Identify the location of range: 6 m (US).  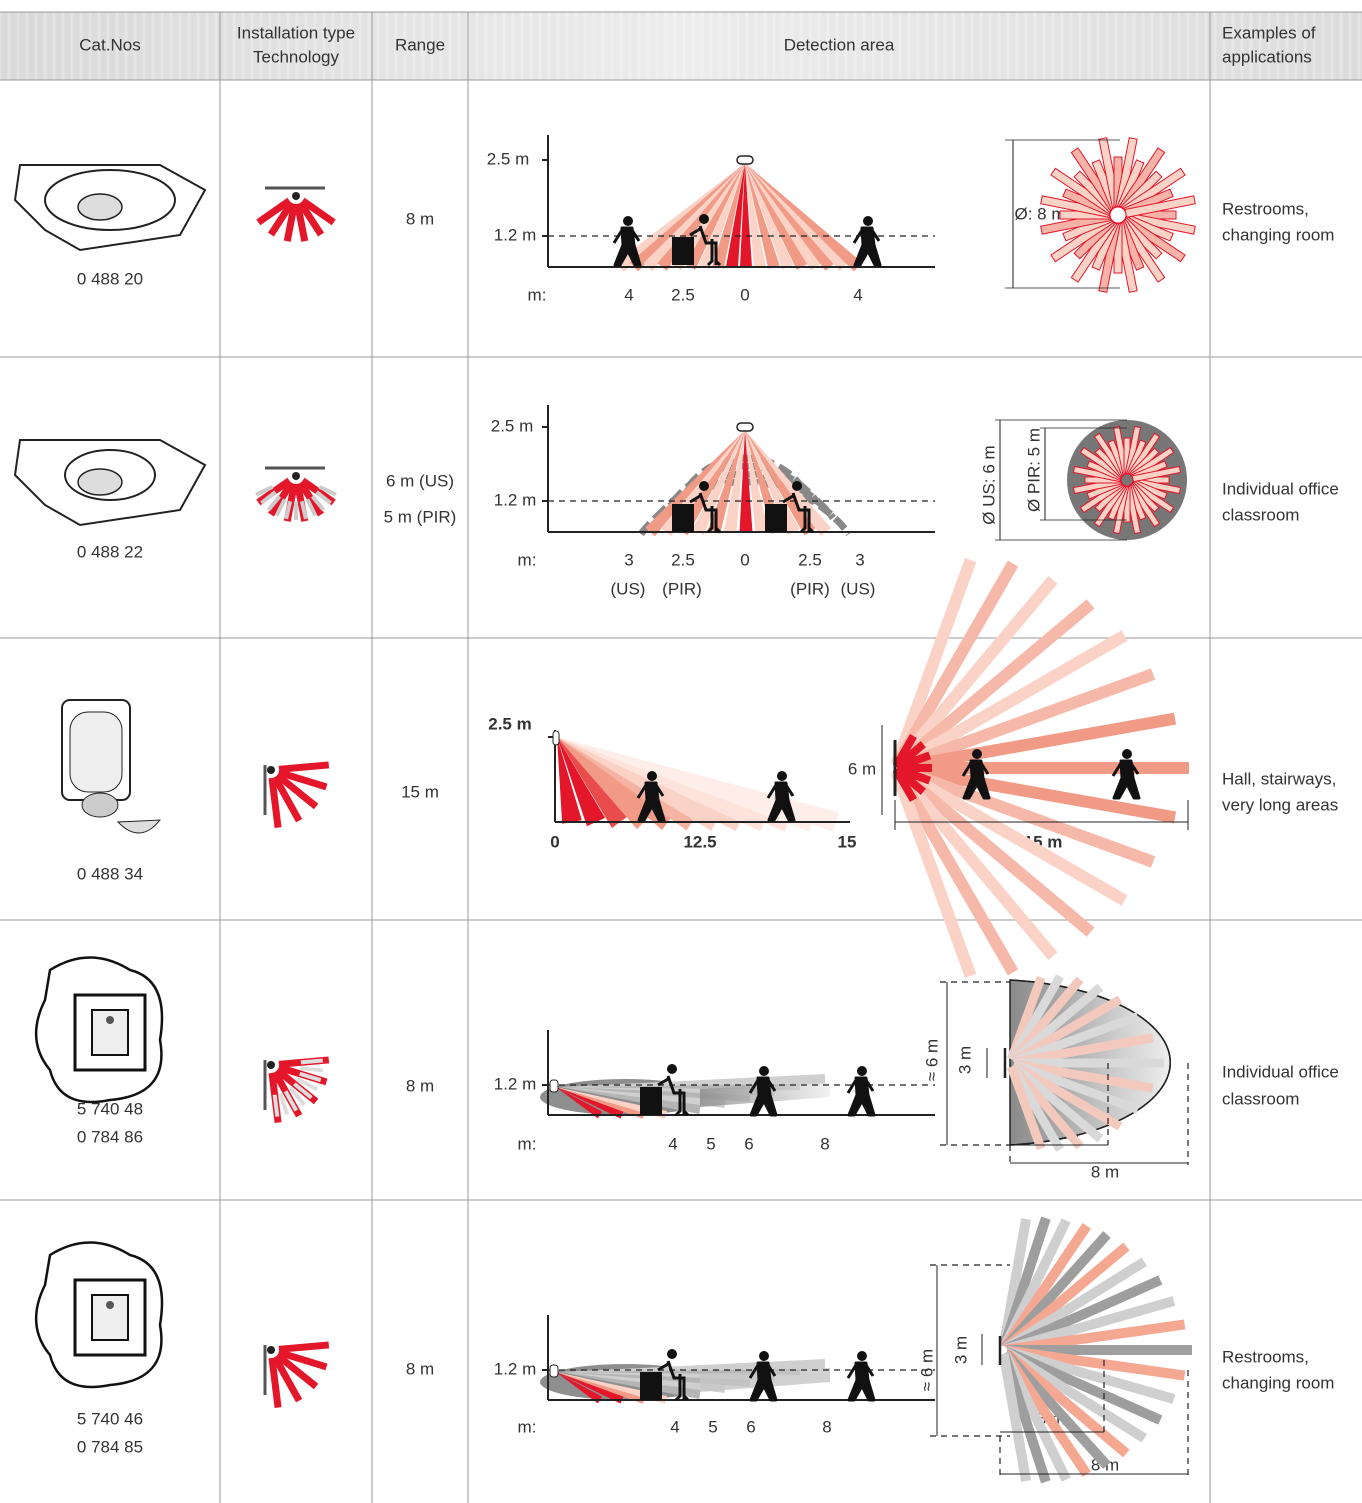
(420, 480).